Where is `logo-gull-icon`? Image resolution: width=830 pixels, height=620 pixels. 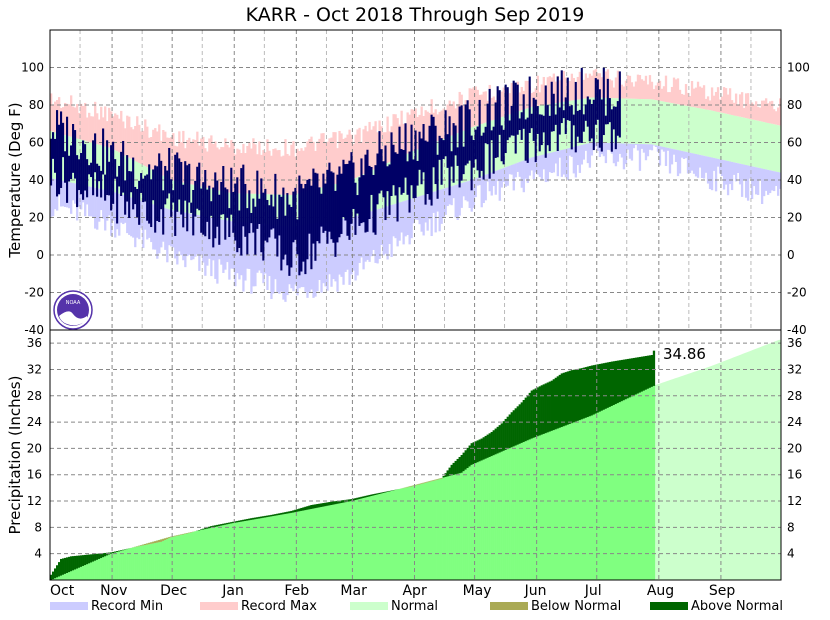
logo-gull-icon is located at coordinates (73, 318).